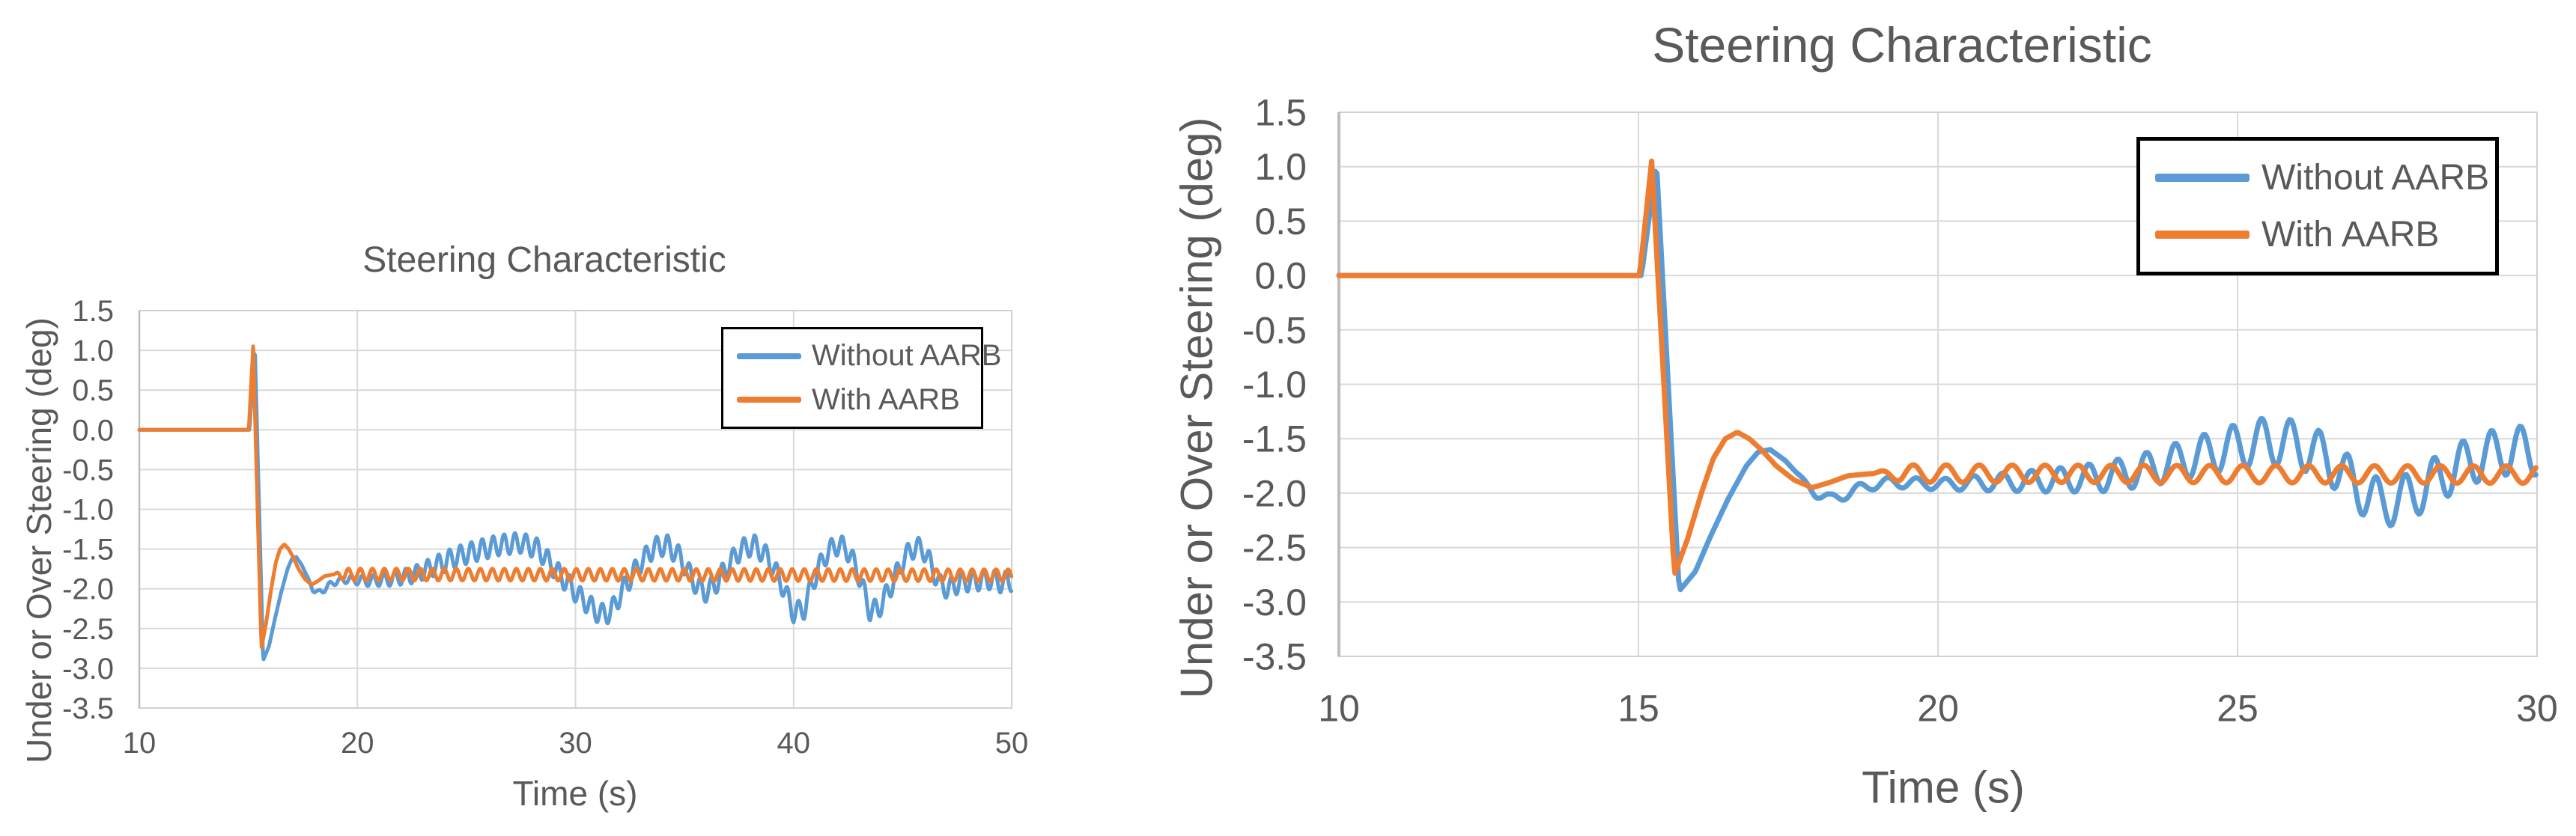 Image resolution: width=2576 pixels, height=836 pixels. What do you see at coordinates (1638, 709) in the screenshot?
I see `x-tick-label: 15` at bounding box center [1638, 709].